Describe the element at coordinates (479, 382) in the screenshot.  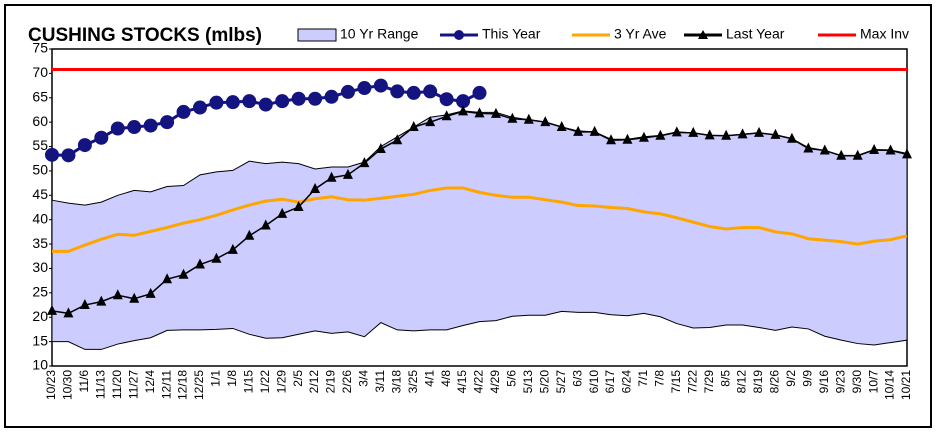
I see `x-tick-label: 4/22` at that location.